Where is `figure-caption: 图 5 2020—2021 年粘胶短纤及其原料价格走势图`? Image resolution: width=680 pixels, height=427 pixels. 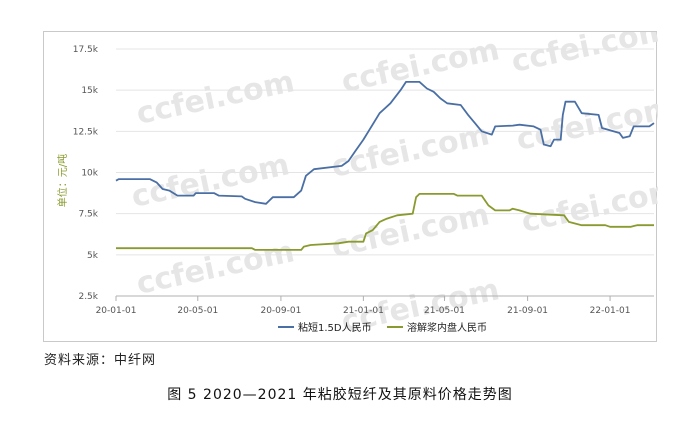 figure-caption: 图 5 2020—2021 年粘胶短纤及其原料价格走势图 is located at coordinates (340, 395).